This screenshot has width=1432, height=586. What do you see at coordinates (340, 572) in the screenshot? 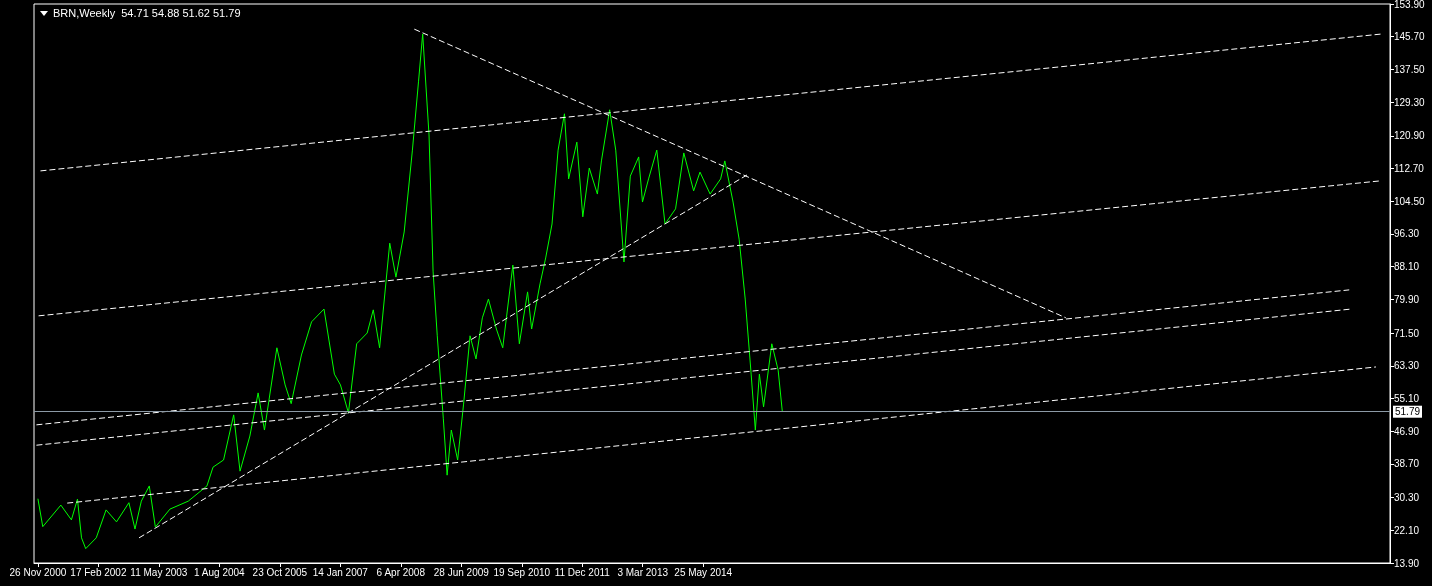
I see `x-tick-label: 14 Jan 2007` at bounding box center [340, 572].